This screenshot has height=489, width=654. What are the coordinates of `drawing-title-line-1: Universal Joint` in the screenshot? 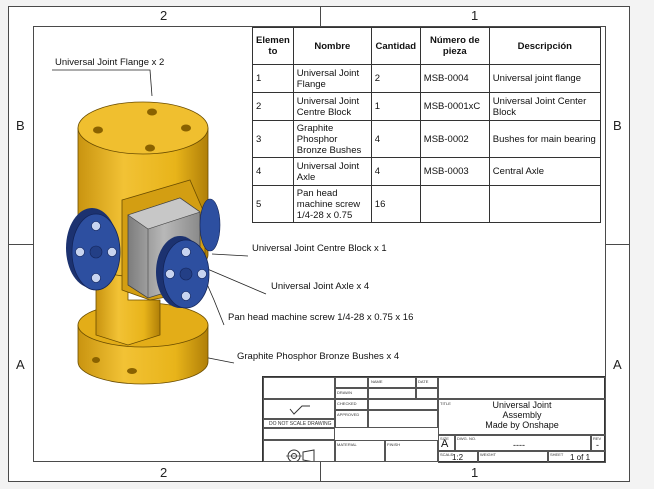 It's located at (522, 405).